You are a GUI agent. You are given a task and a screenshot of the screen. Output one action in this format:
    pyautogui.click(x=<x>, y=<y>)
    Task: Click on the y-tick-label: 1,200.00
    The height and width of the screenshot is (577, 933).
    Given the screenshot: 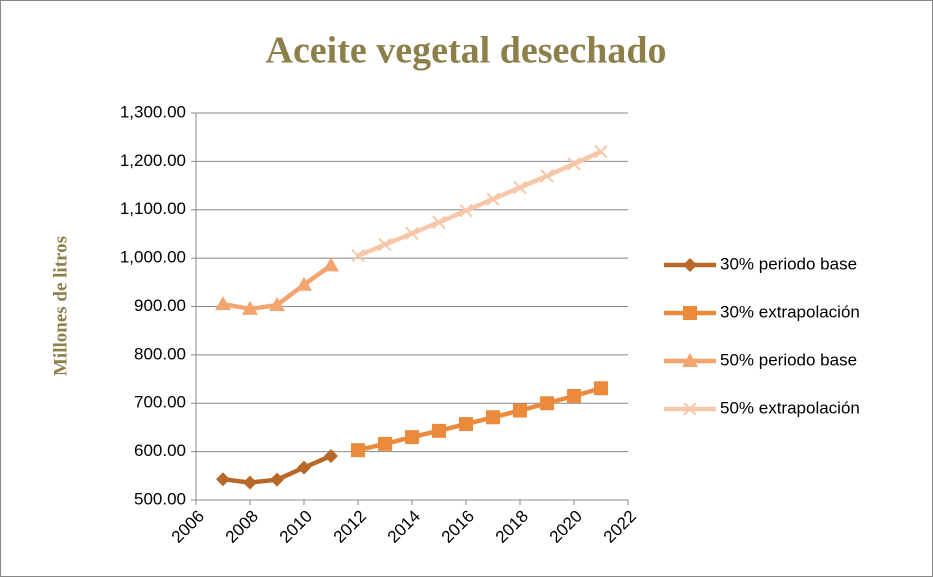 What is the action you would take?
    pyautogui.click(x=153, y=160)
    